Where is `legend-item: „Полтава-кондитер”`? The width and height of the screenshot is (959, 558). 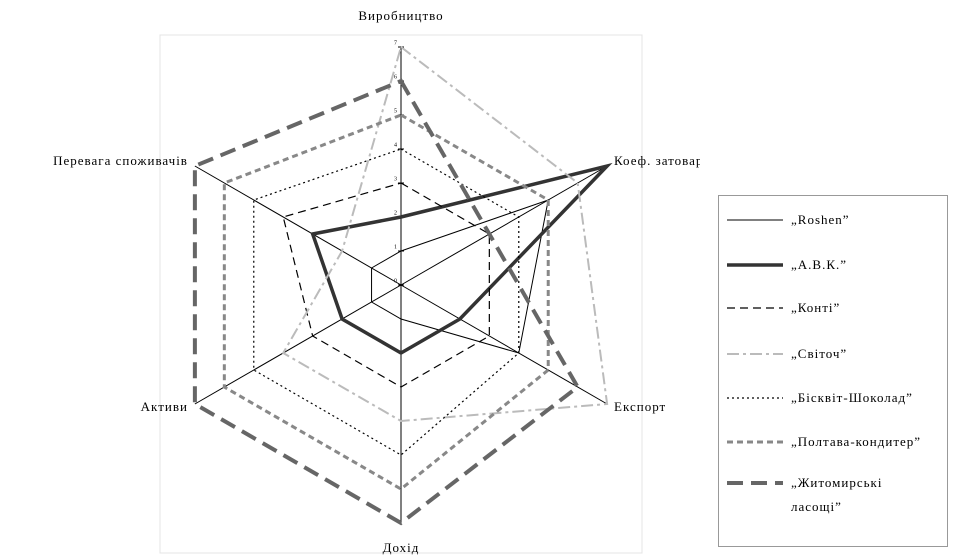
legend-item: „Полтава-кондитер” is located at coordinates (828, 442).